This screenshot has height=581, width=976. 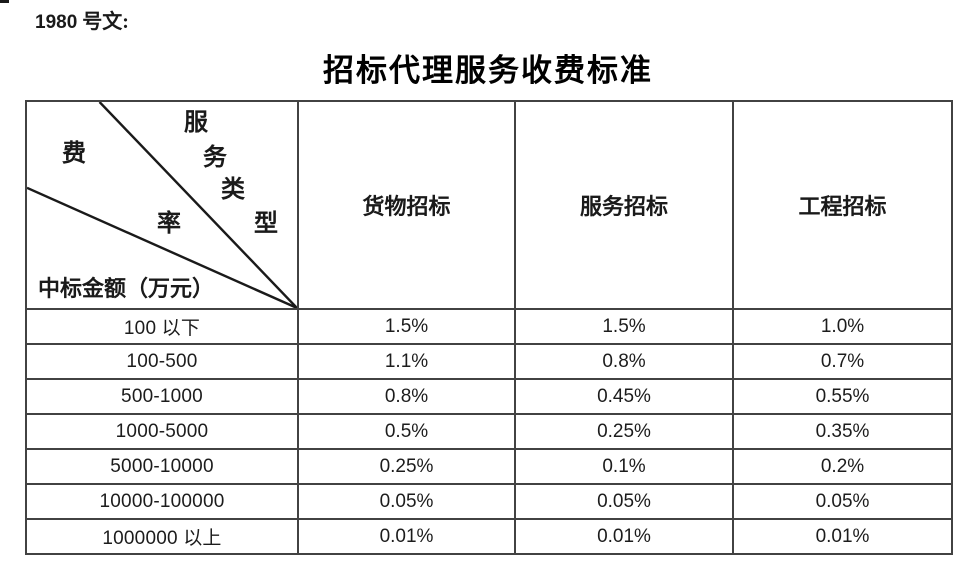 What do you see at coordinates (842, 431) in the screenshot?
I see `rate-cell: 0.35%` at bounding box center [842, 431].